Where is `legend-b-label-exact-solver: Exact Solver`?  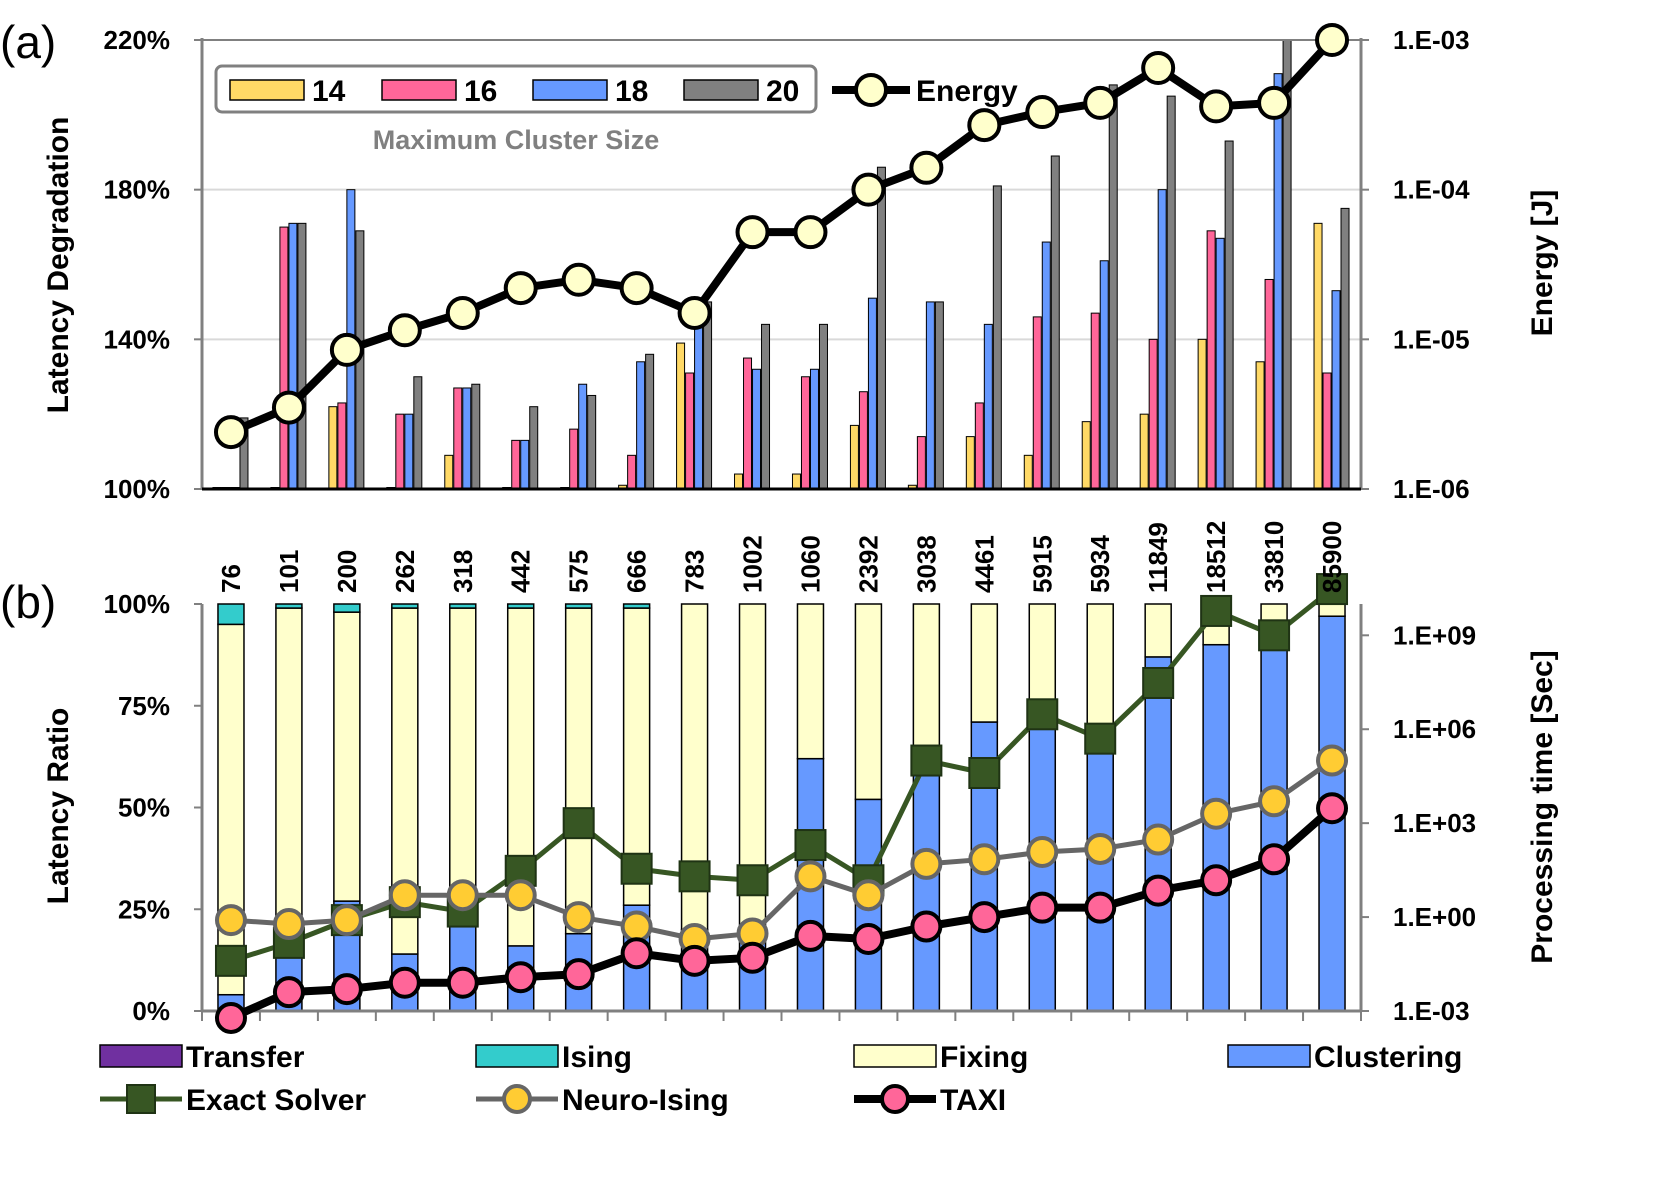 legend-b-label-exact-solver: Exact Solver is located at coordinates (276, 1100).